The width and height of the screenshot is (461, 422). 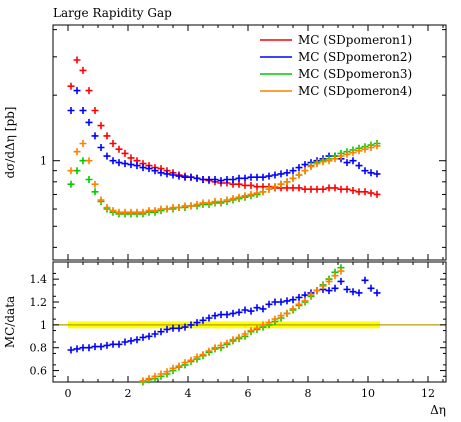 I want to click on main-y-tick-label: 1, so click(x=43, y=161).